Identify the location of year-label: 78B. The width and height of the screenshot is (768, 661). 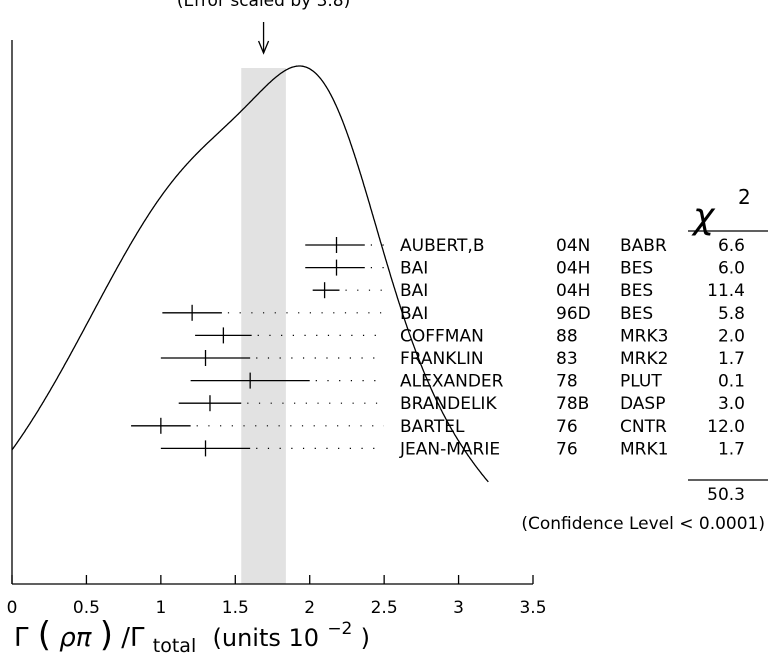
(572, 404).